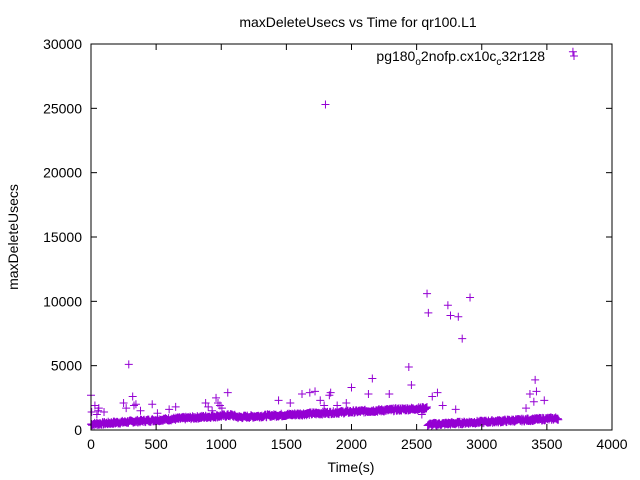 This screenshot has height=480, width=640. I want to click on legend-prefix: pg180, so click(395, 56).